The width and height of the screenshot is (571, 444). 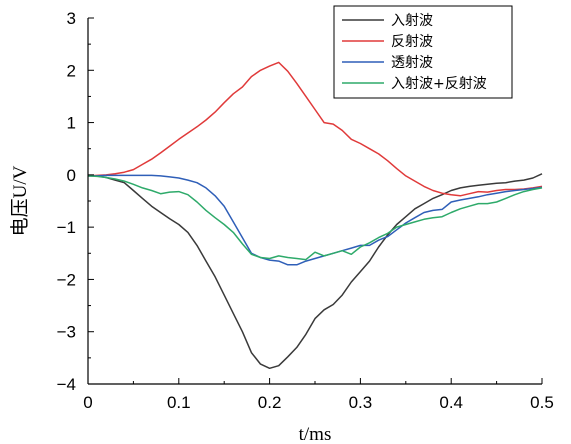 What do you see at coordinates (87, 402) in the screenshot?
I see `x-tick-label: 0` at bounding box center [87, 402].